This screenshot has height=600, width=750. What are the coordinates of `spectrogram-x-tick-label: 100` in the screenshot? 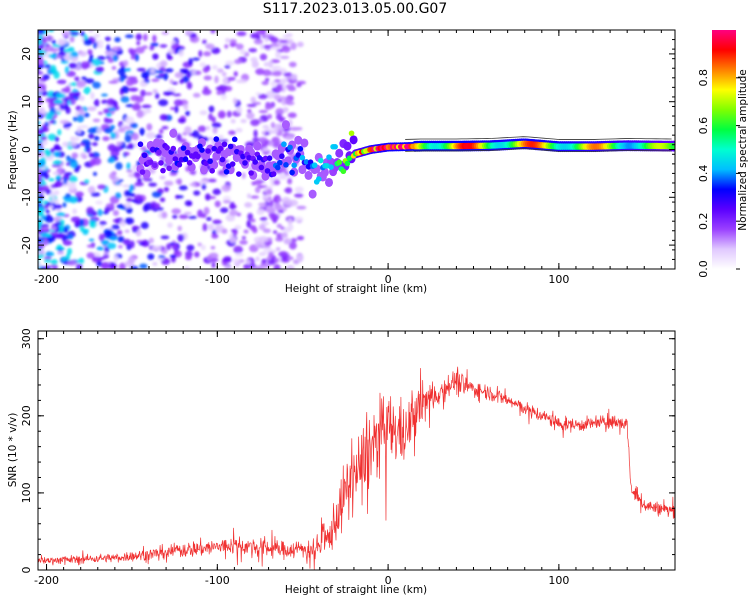 It's located at (558, 279).